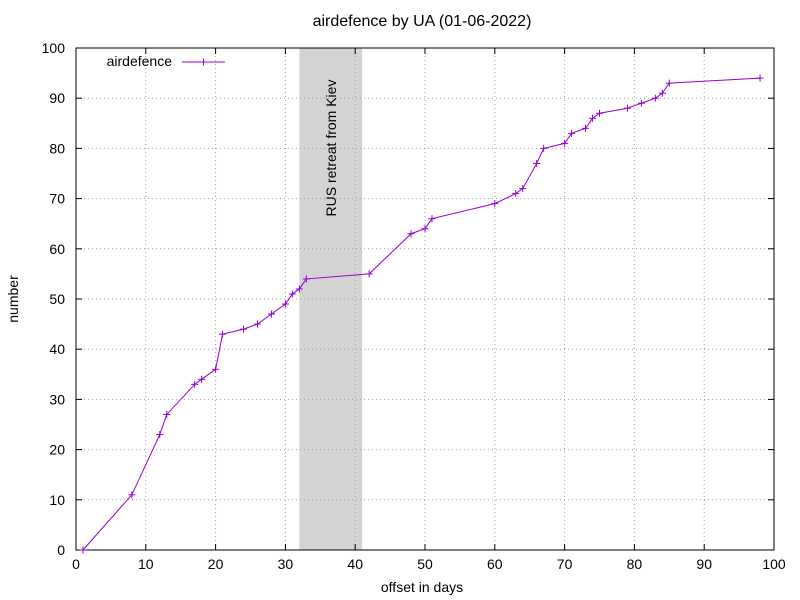  Describe the element at coordinates (76, 564) in the screenshot. I see `x-tick-label-0: 0` at that location.